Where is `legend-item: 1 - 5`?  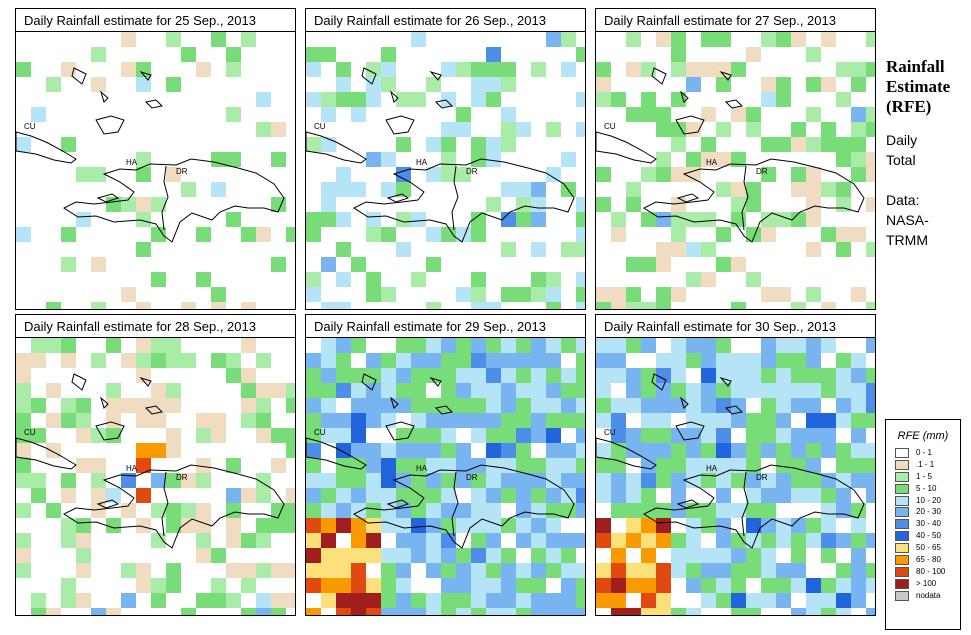 legend-item: 1 - 5 is located at coordinates (923, 477).